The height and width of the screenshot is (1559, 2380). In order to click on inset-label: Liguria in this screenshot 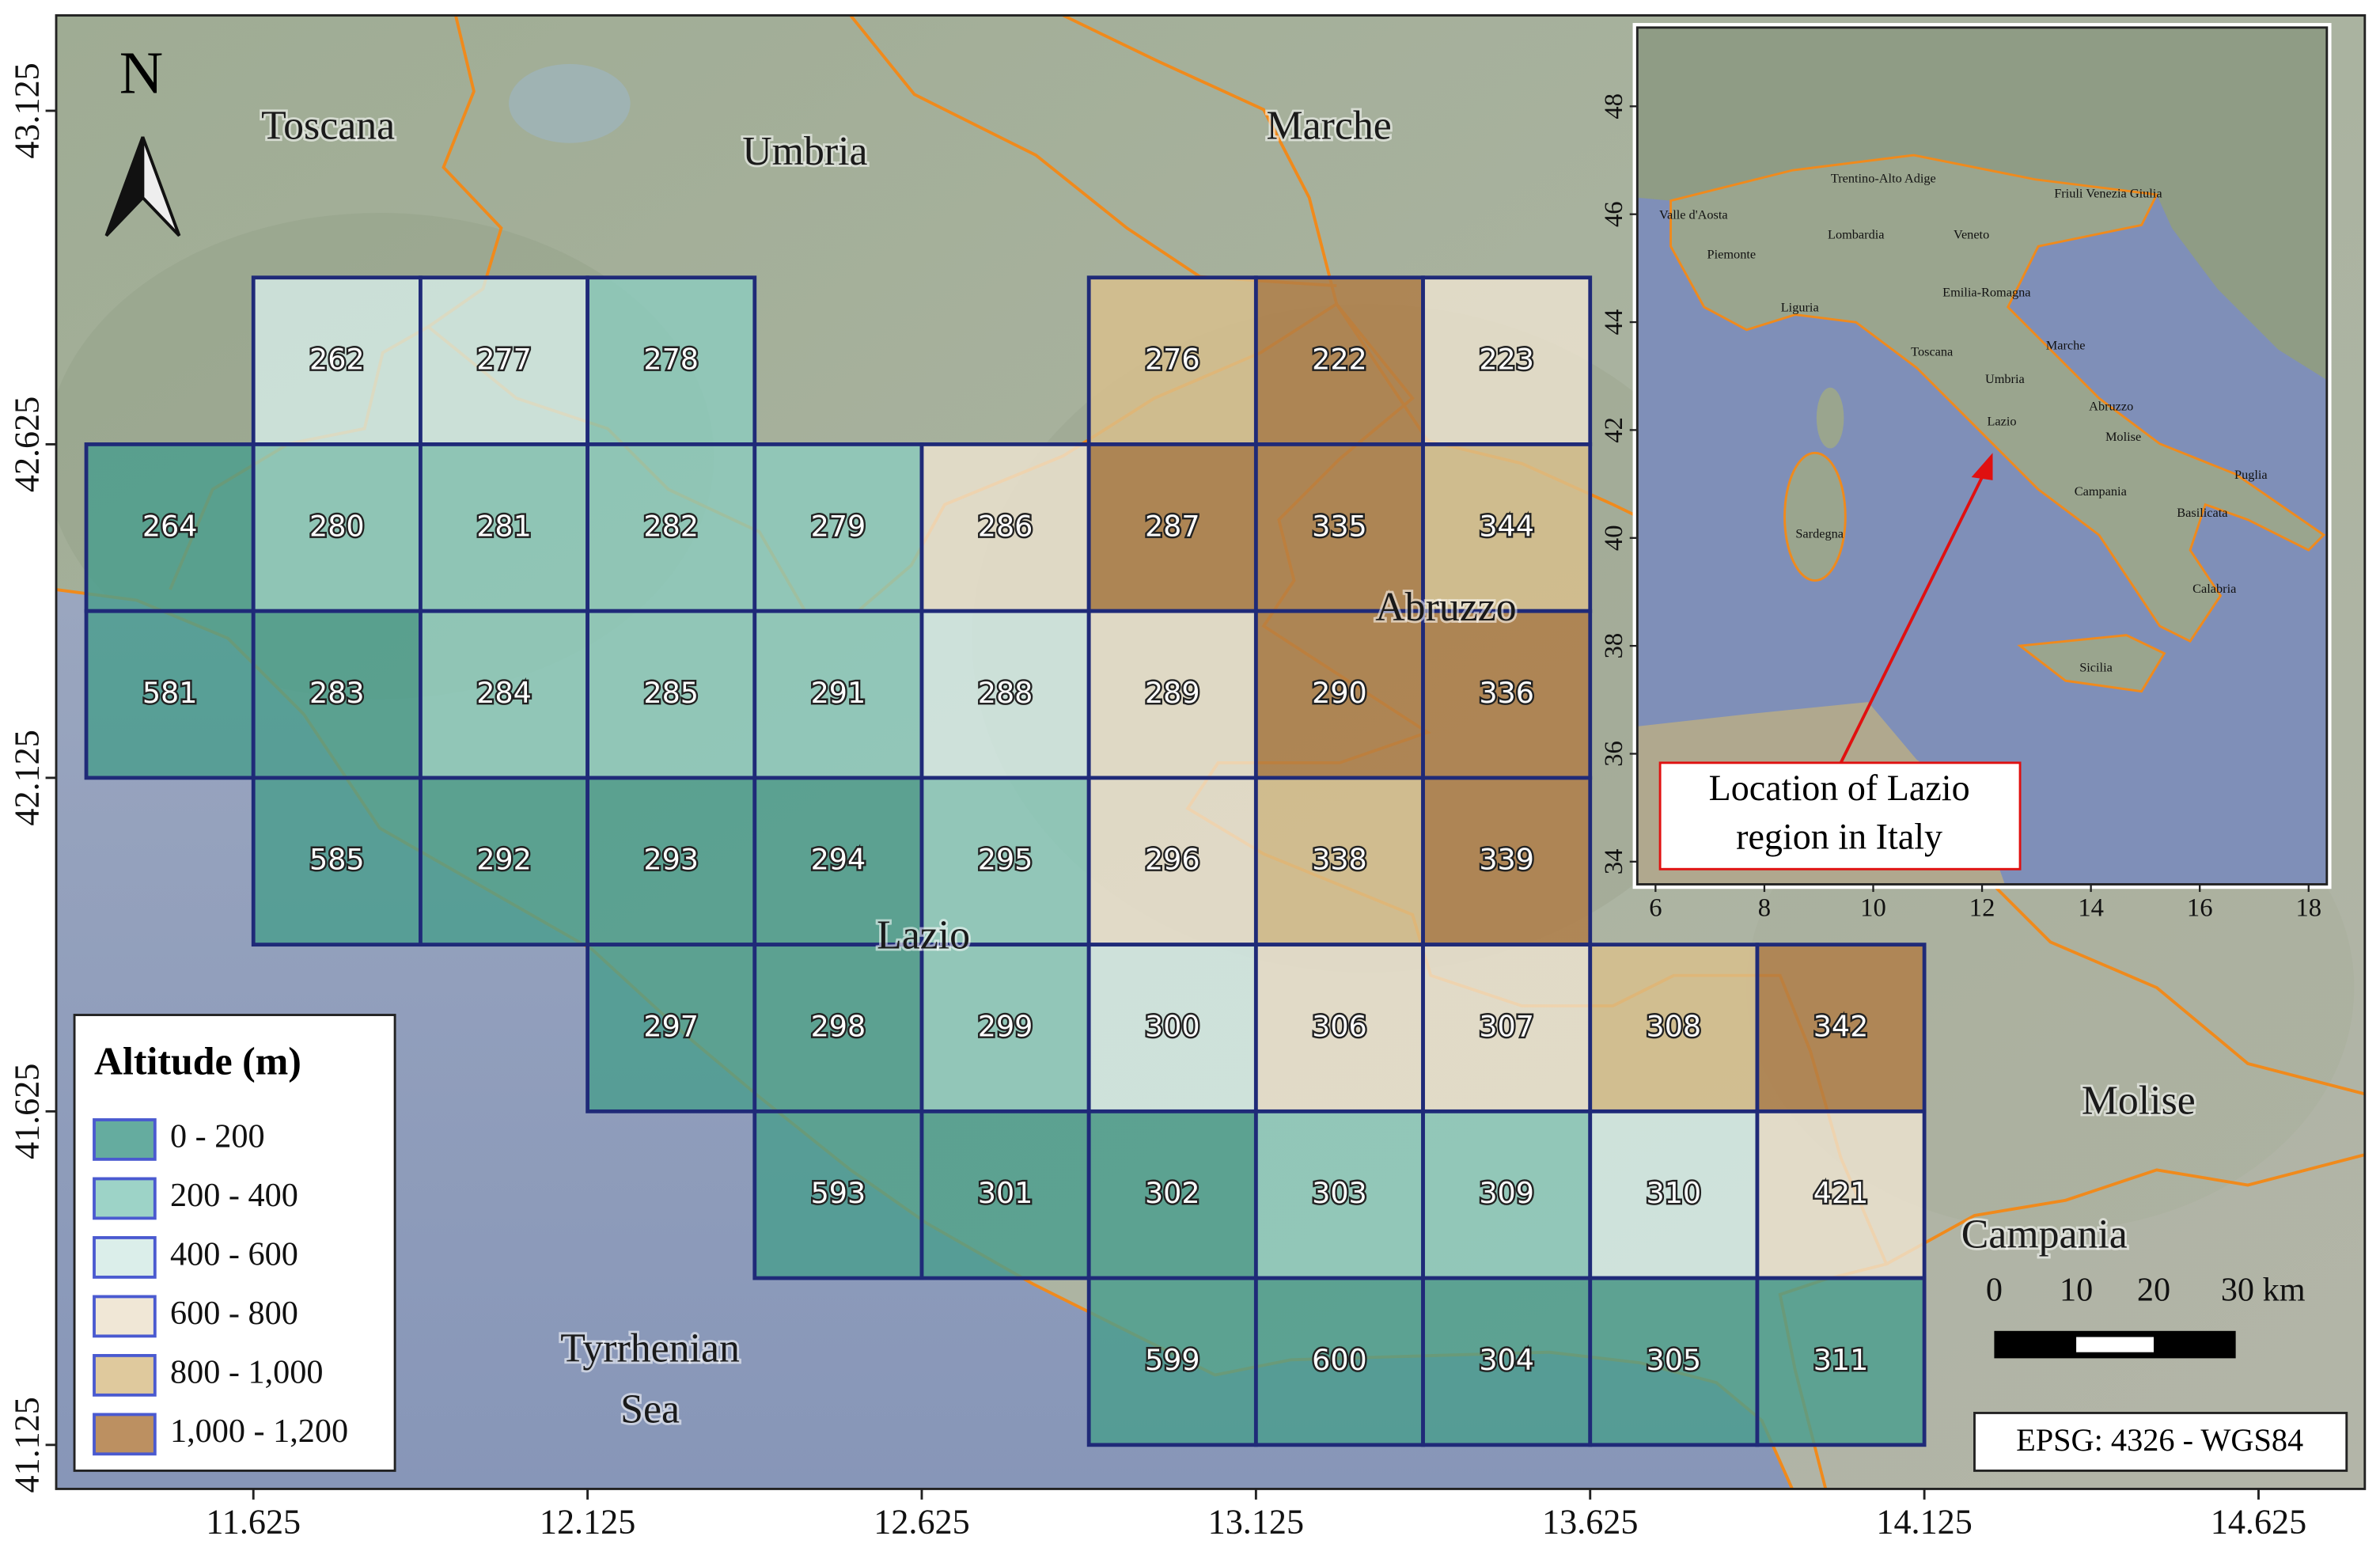, I will do `click(1800, 308)`.